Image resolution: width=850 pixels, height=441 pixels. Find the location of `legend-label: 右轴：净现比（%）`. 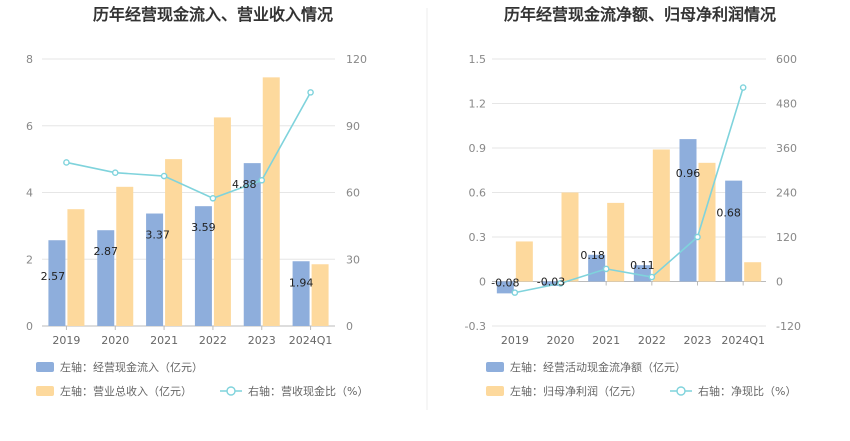

legend-label: 右轴：净现比（%） is located at coordinates (747, 391).